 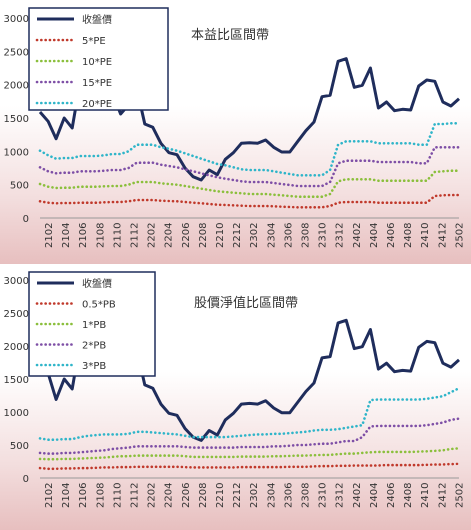 I want to click on legend-label: 5*PE, so click(x=94, y=41).